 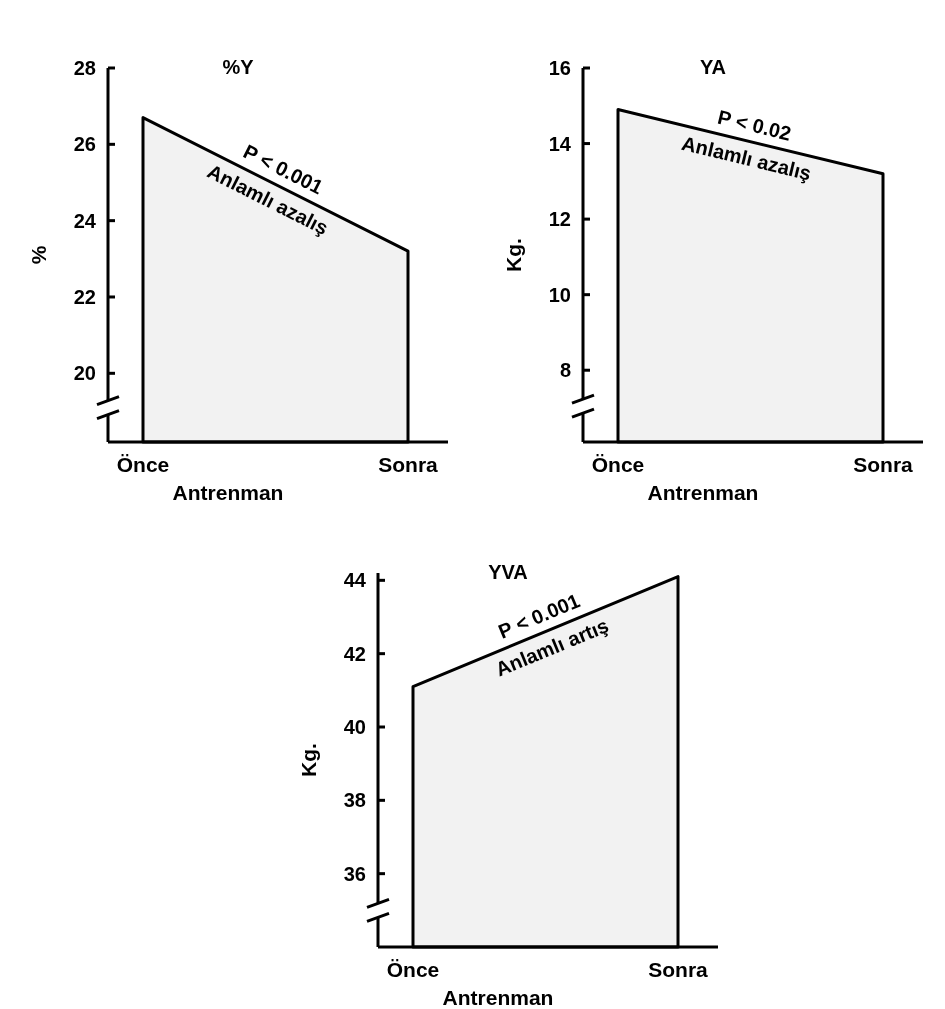 I want to click on chart-title: %Y, so click(x=238, y=67).